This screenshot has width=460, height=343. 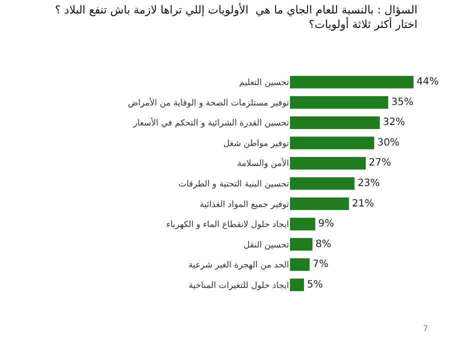 I want to click on y-tick-label: توفير مواطن شغل, so click(x=256, y=143).